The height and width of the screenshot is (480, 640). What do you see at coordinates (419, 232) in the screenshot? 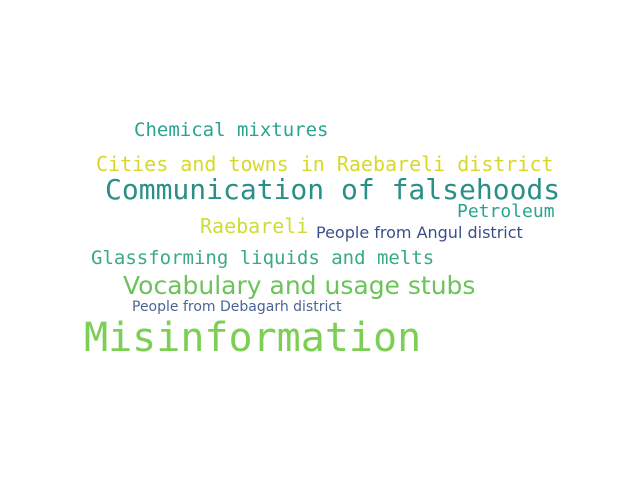
I see `word-people-from-angul-district: People from Angul district` at bounding box center [419, 232].